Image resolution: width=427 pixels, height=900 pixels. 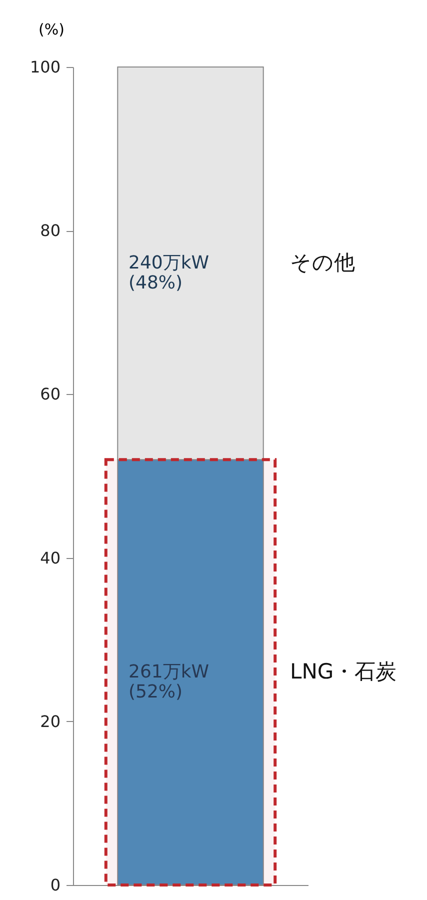 I want to click on y-axis-title: (%), so click(x=51, y=29).